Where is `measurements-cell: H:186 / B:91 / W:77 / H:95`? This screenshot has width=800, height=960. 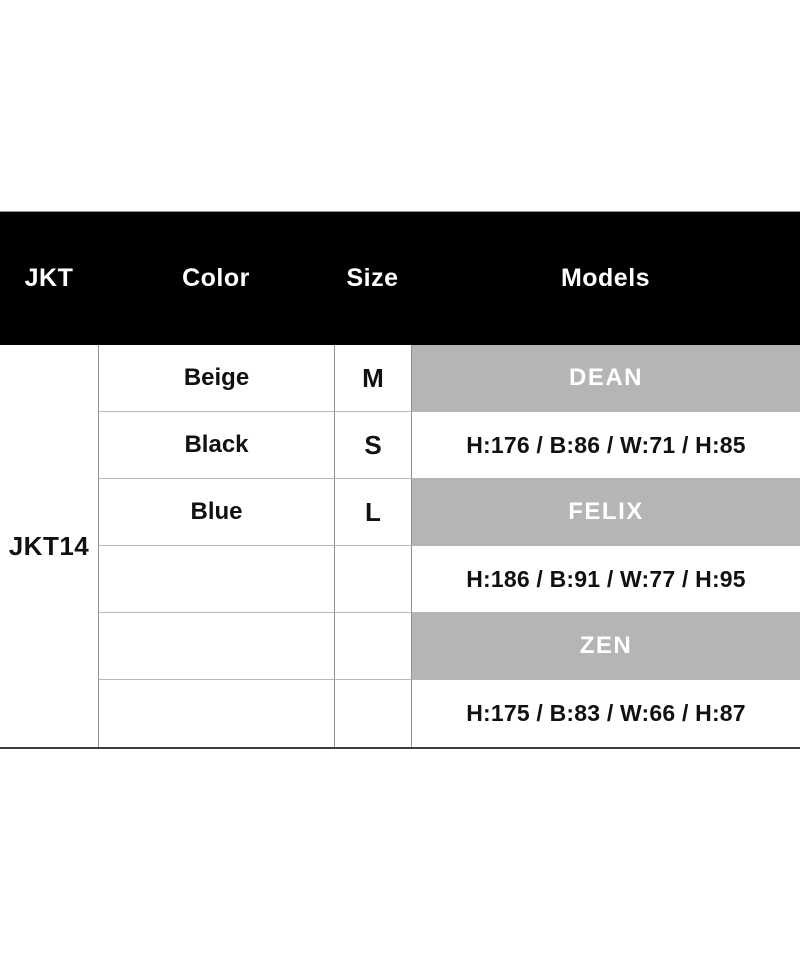 measurements-cell: H:186 / B:91 / W:77 / H:95 is located at coordinates (605, 579).